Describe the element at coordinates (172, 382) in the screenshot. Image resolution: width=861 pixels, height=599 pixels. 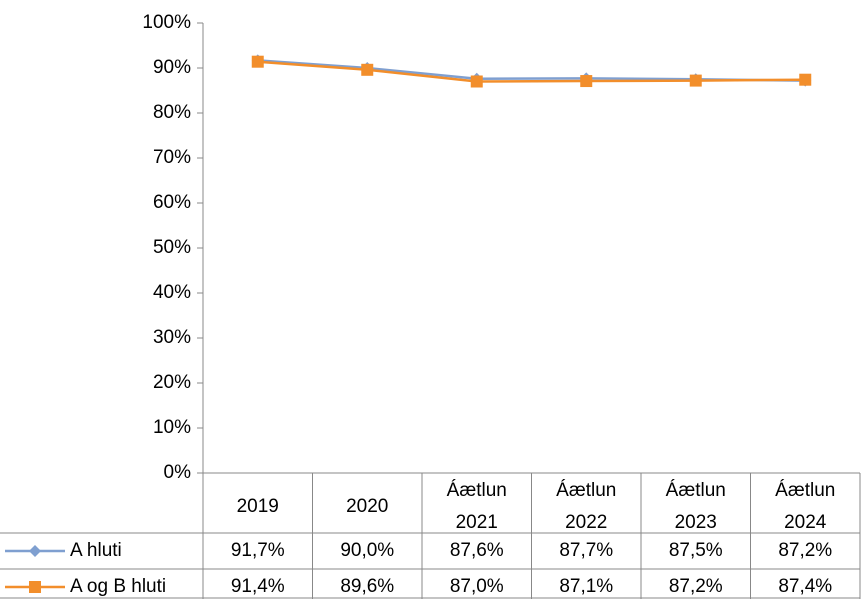
I see `y-tick-label: 20%` at that location.